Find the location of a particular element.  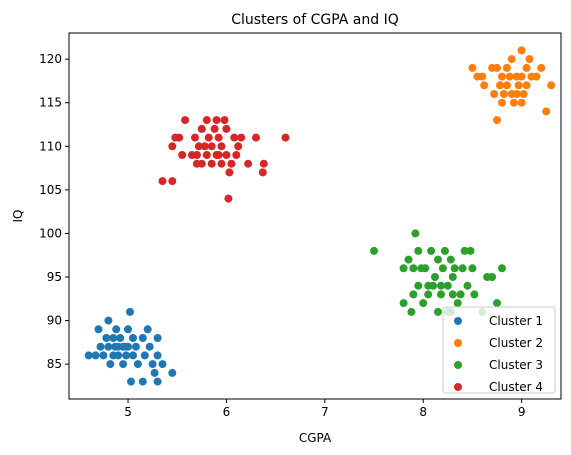

y-tick-label: 90 is located at coordinates (54, 321).